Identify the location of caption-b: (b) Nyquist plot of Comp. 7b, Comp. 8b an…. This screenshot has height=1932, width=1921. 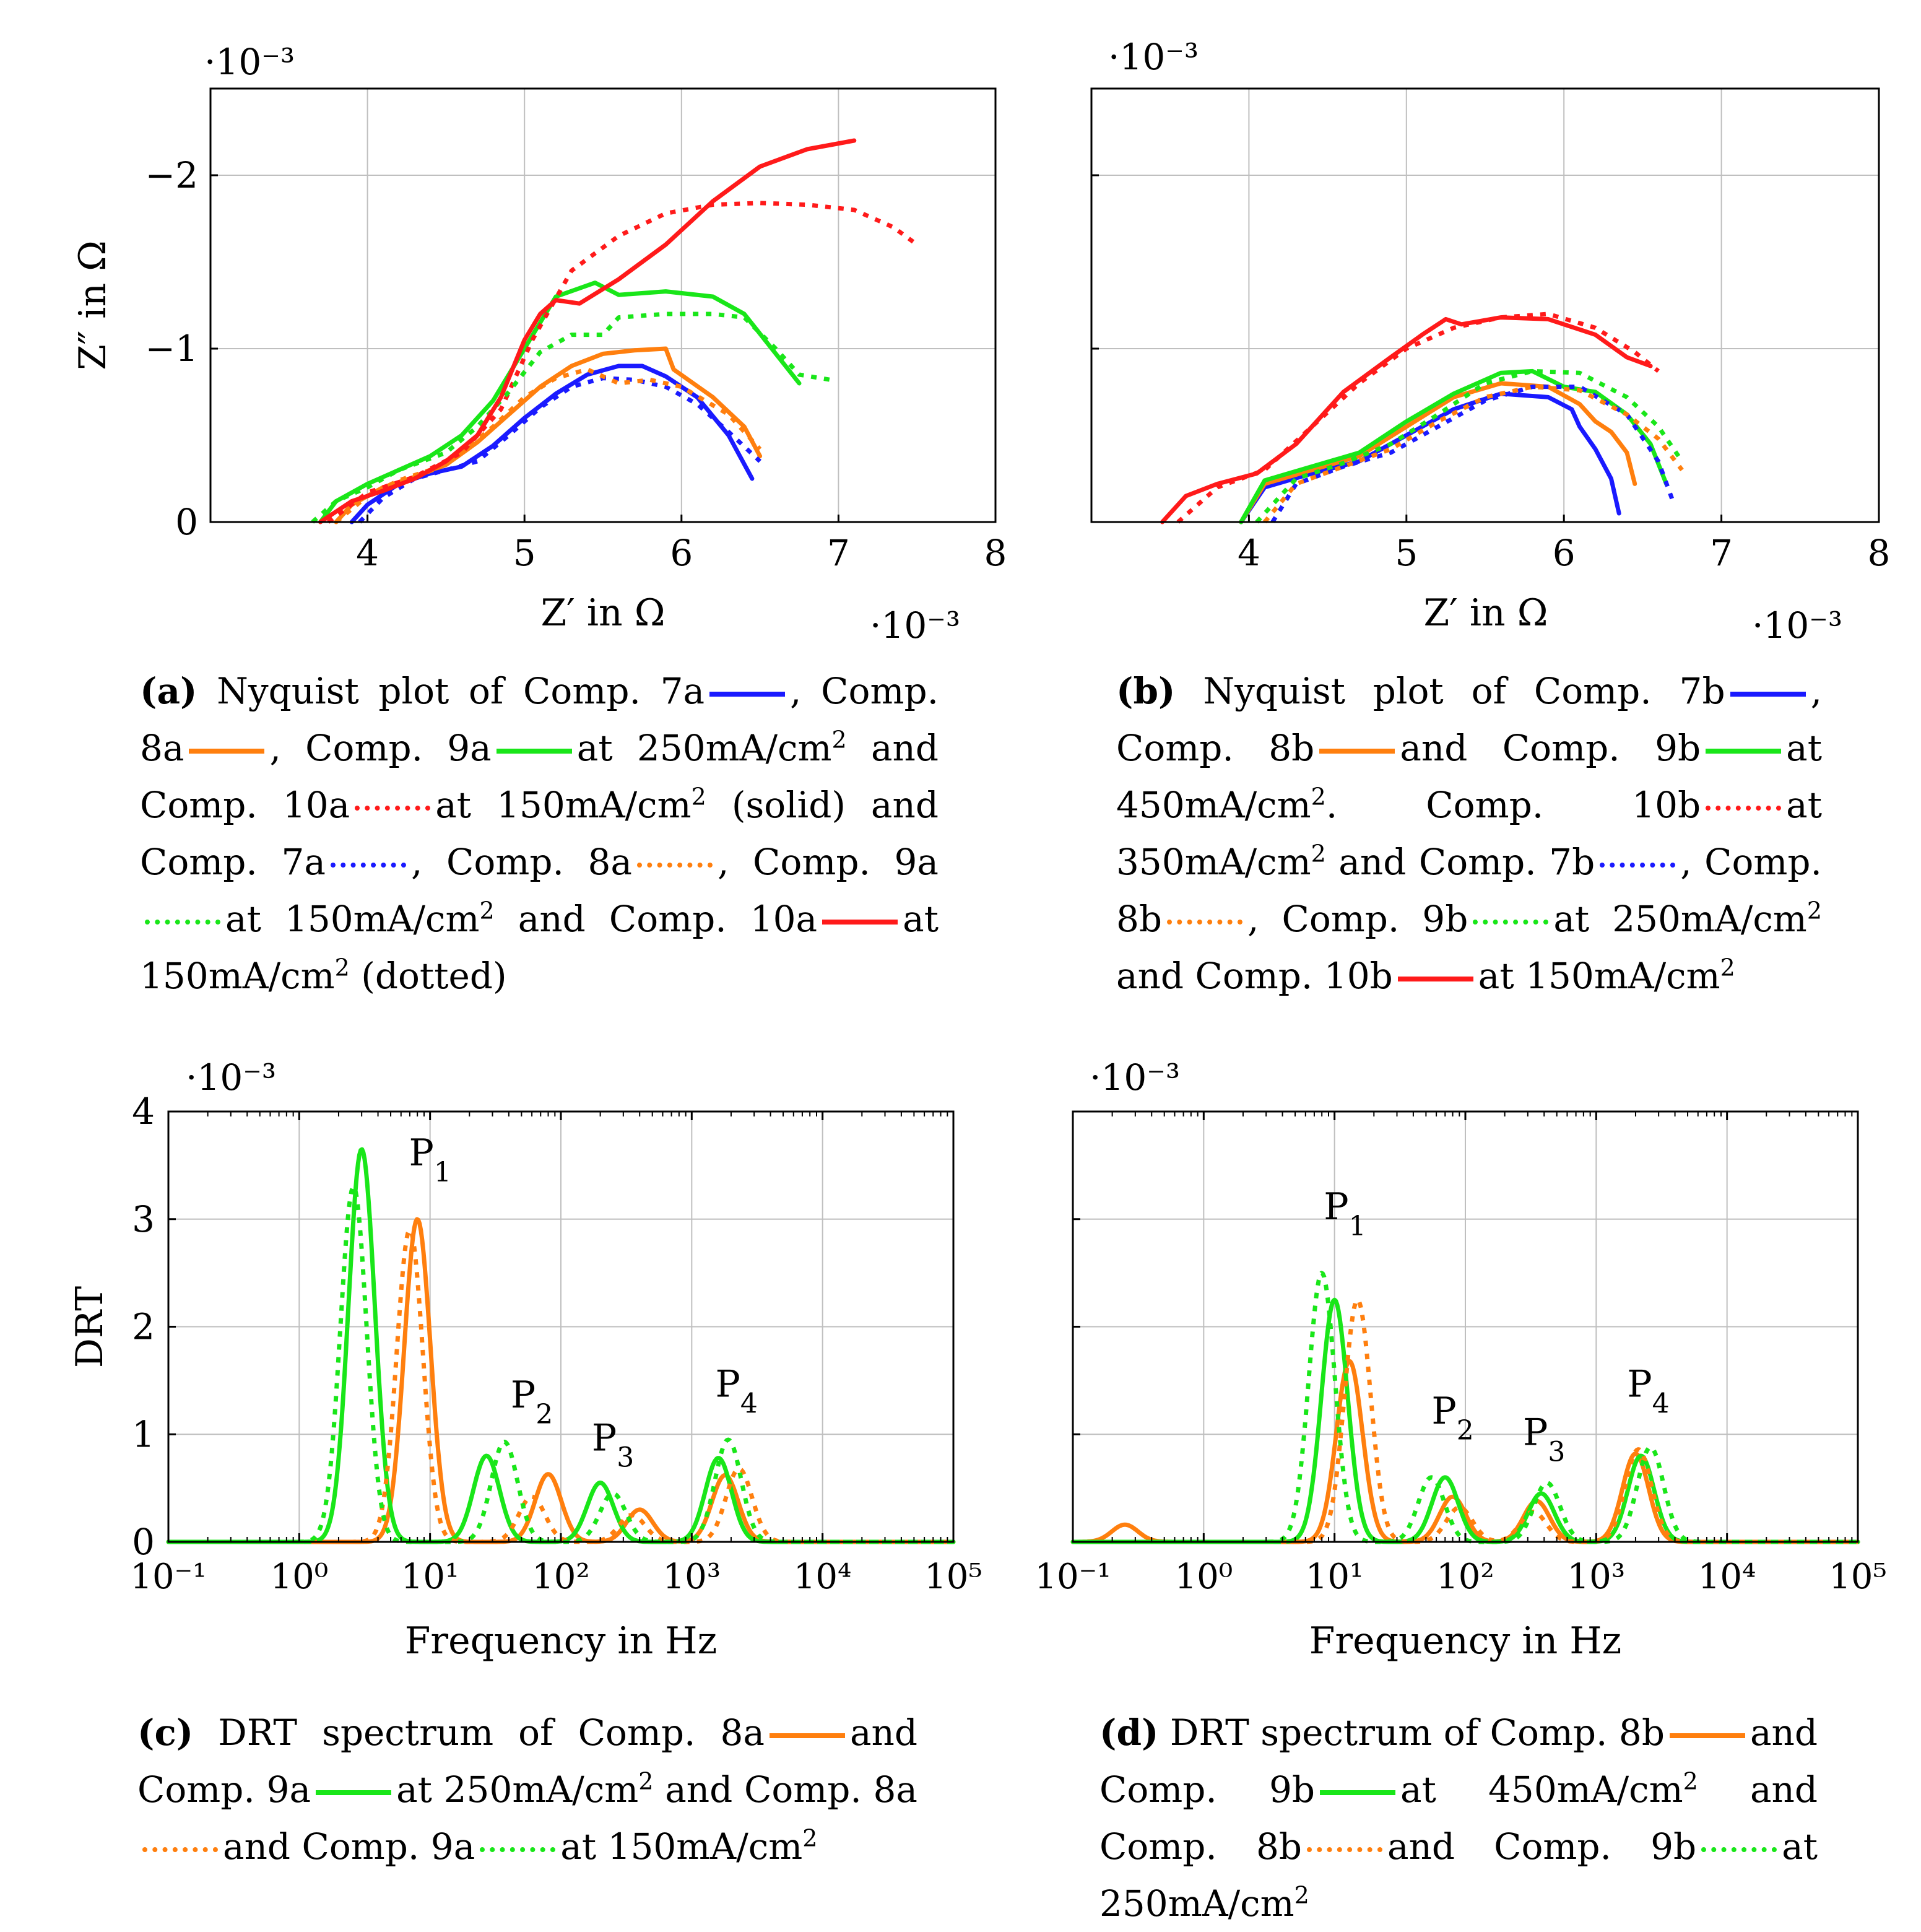
(1469, 833).